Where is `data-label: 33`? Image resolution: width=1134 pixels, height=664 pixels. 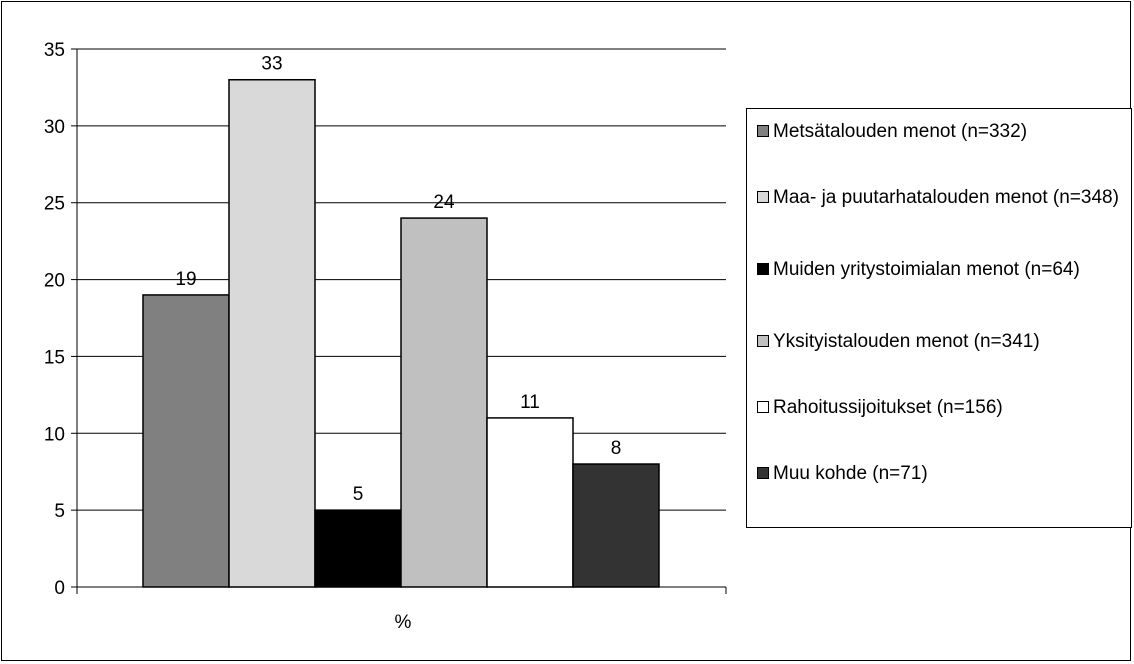 data-label: 33 is located at coordinates (271, 64).